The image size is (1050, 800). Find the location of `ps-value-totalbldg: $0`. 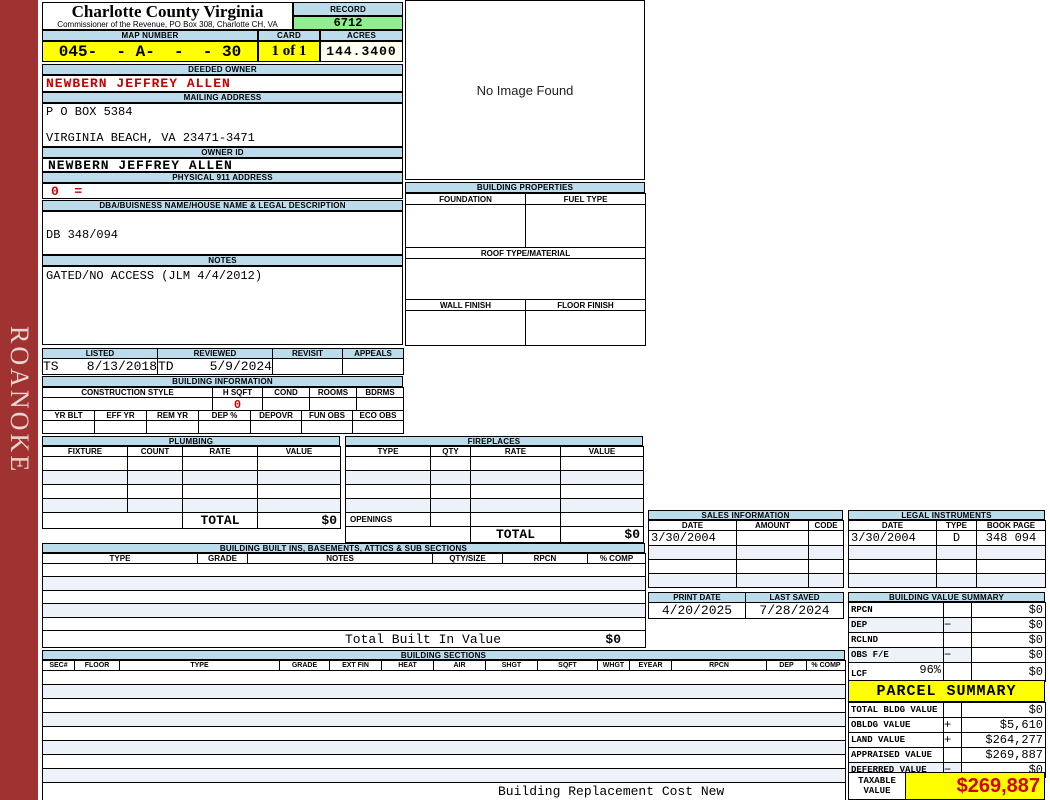

ps-value-totalbldg: $0 is located at coordinates (1003, 710).